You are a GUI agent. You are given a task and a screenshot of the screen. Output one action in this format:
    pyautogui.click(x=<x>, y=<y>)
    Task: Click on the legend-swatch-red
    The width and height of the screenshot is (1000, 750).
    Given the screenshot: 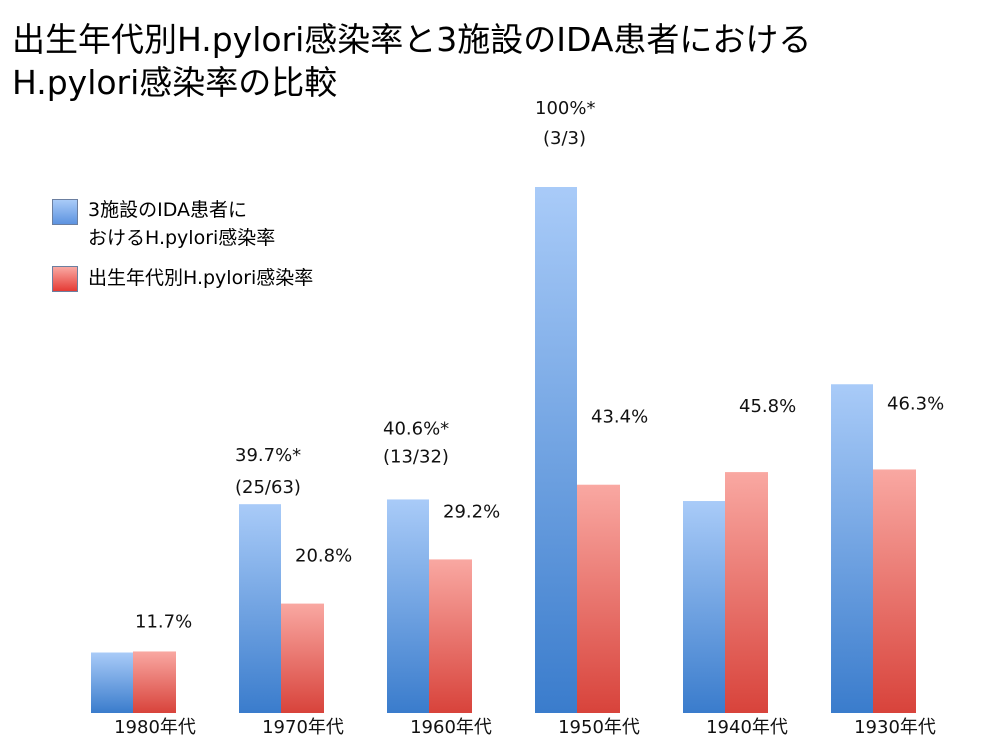 What is the action you would take?
    pyautogui.click(x=65, y=279)
    